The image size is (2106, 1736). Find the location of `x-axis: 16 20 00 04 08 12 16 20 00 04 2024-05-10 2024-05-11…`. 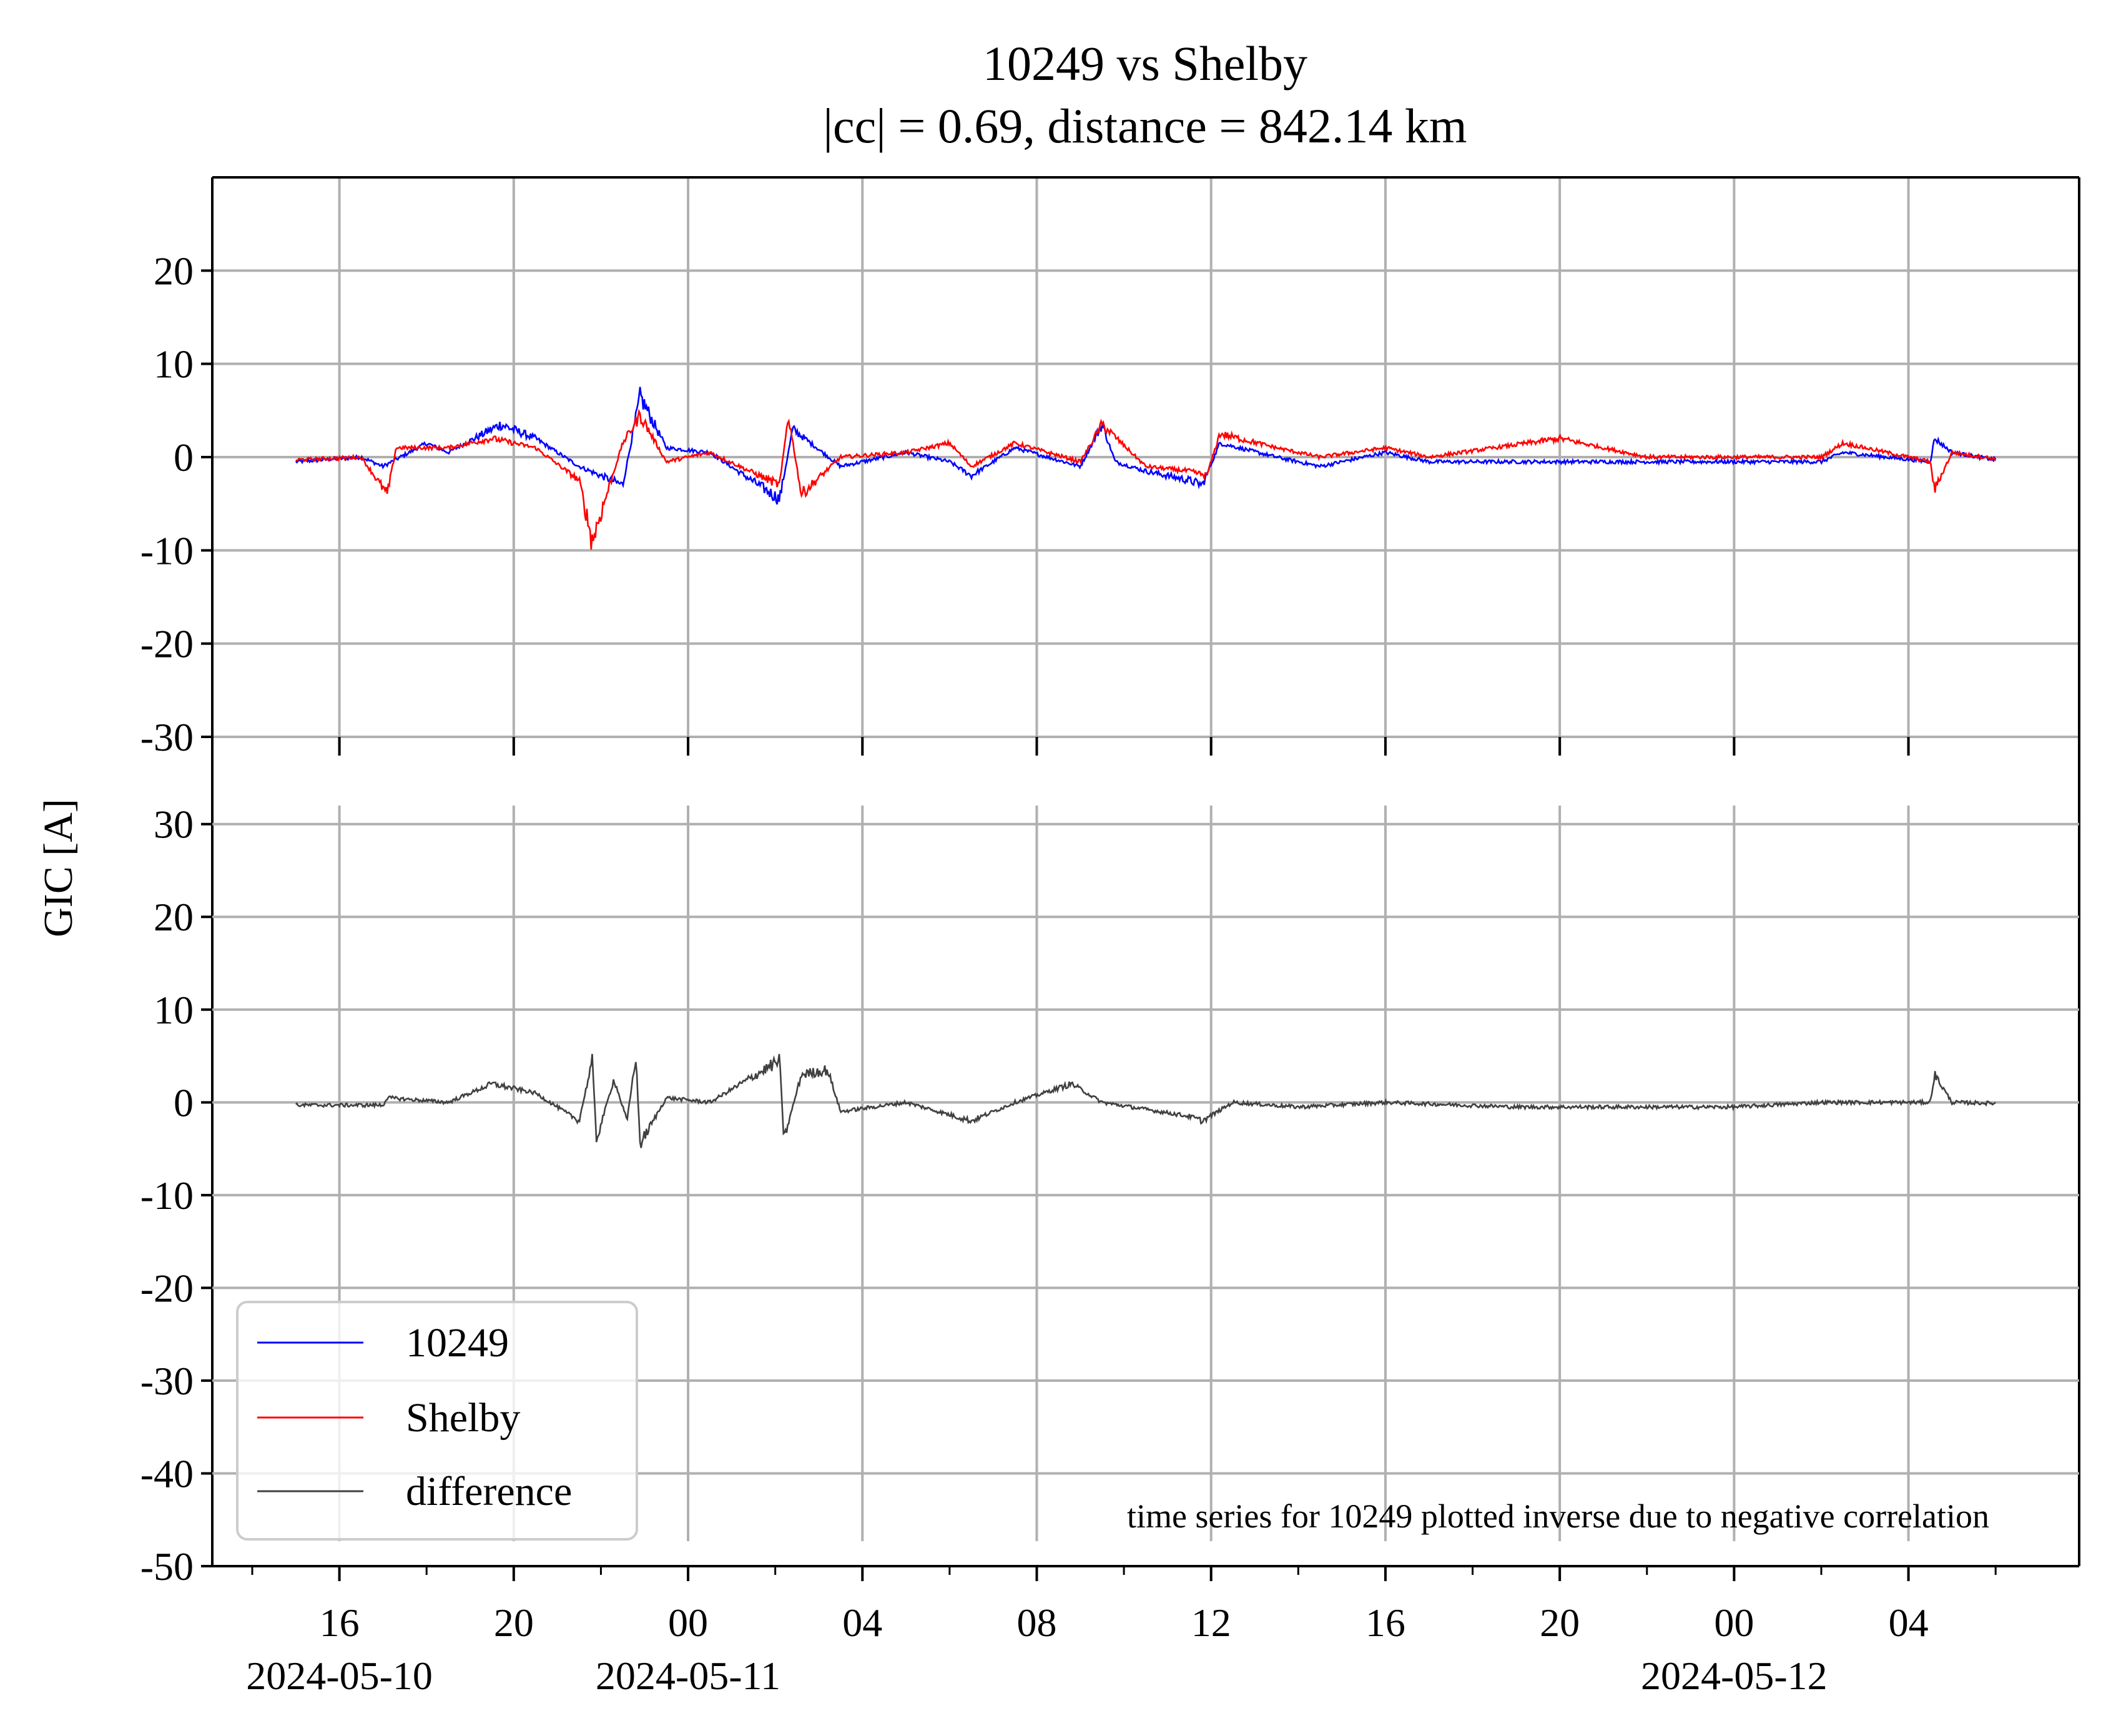

x-axis: 16 20 00 04 08 12 16 20 00 04 2024-05-10 2024-05-11… is located at coordinates (1145, 1631).